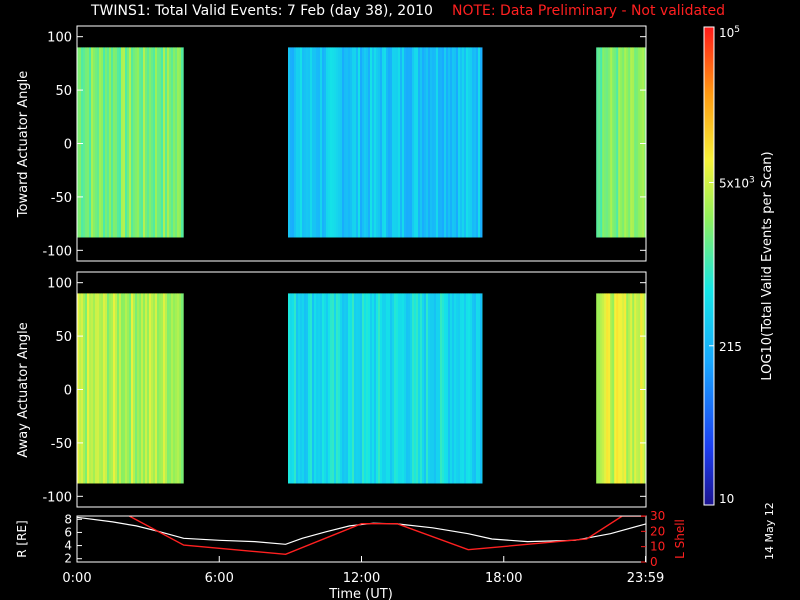 The image size is (800, 600). Describe the element at coordinates (59, 38) in the screenshot. I see `y-tick-label: 100` at that location.